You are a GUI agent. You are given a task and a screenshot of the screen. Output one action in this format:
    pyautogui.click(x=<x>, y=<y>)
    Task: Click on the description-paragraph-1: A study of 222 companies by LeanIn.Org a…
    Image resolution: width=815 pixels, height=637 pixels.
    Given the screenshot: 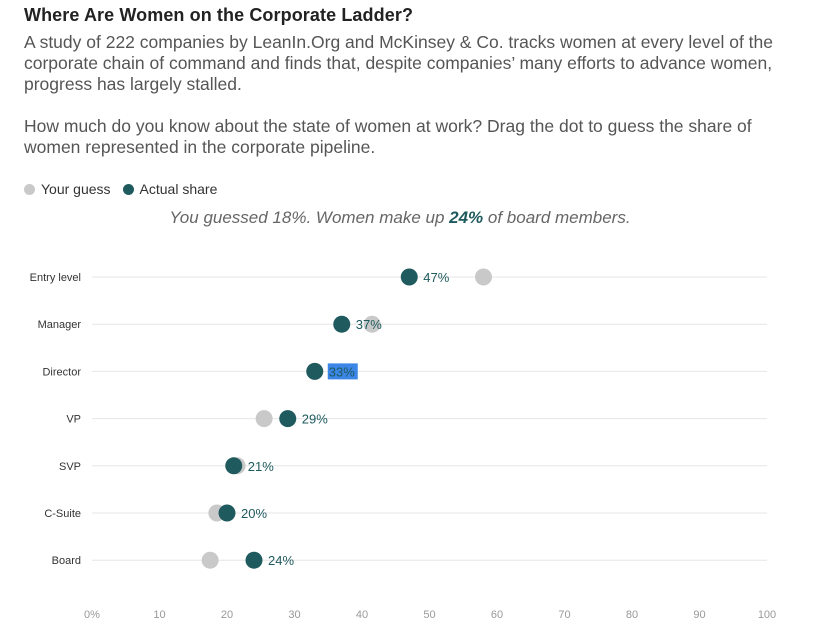 What is the action you would take?
    pyautogui.click(x=398, y=63)
    